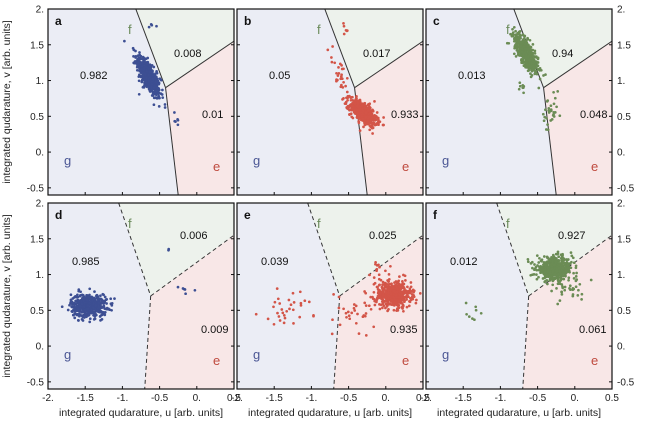 Image resolution: width=650 pixels, height=429 pixels. I want to click on fraction-e: 0.935, so click(404, 330).